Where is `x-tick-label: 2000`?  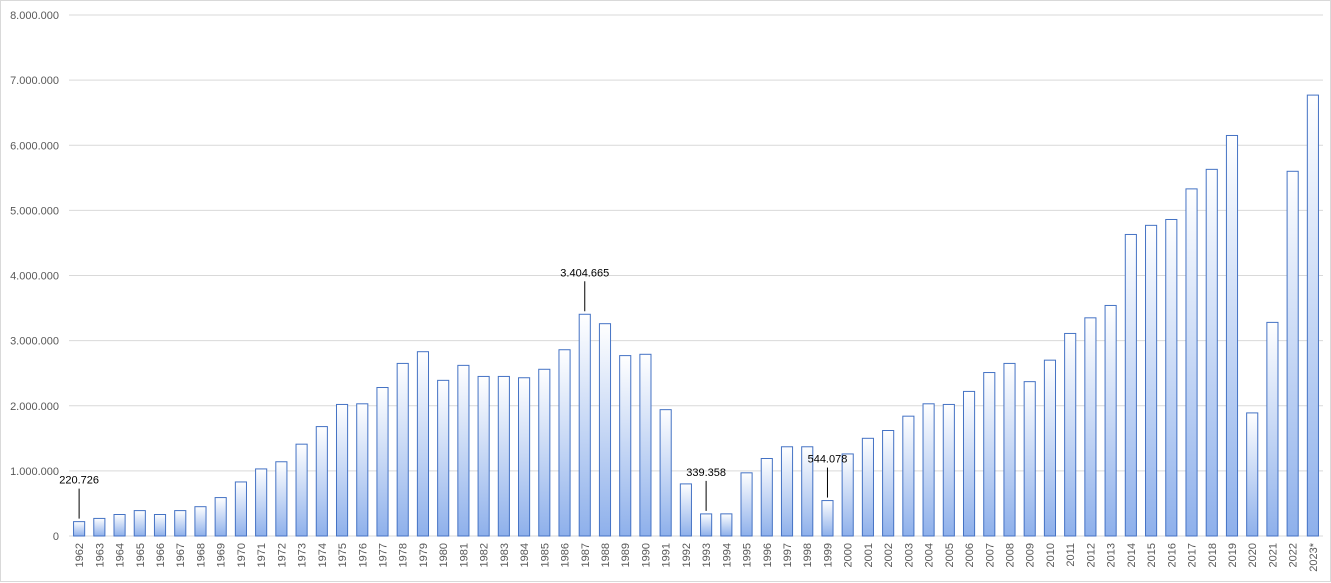 x-tick-label: 2000 is located at coordinates (849, 555).